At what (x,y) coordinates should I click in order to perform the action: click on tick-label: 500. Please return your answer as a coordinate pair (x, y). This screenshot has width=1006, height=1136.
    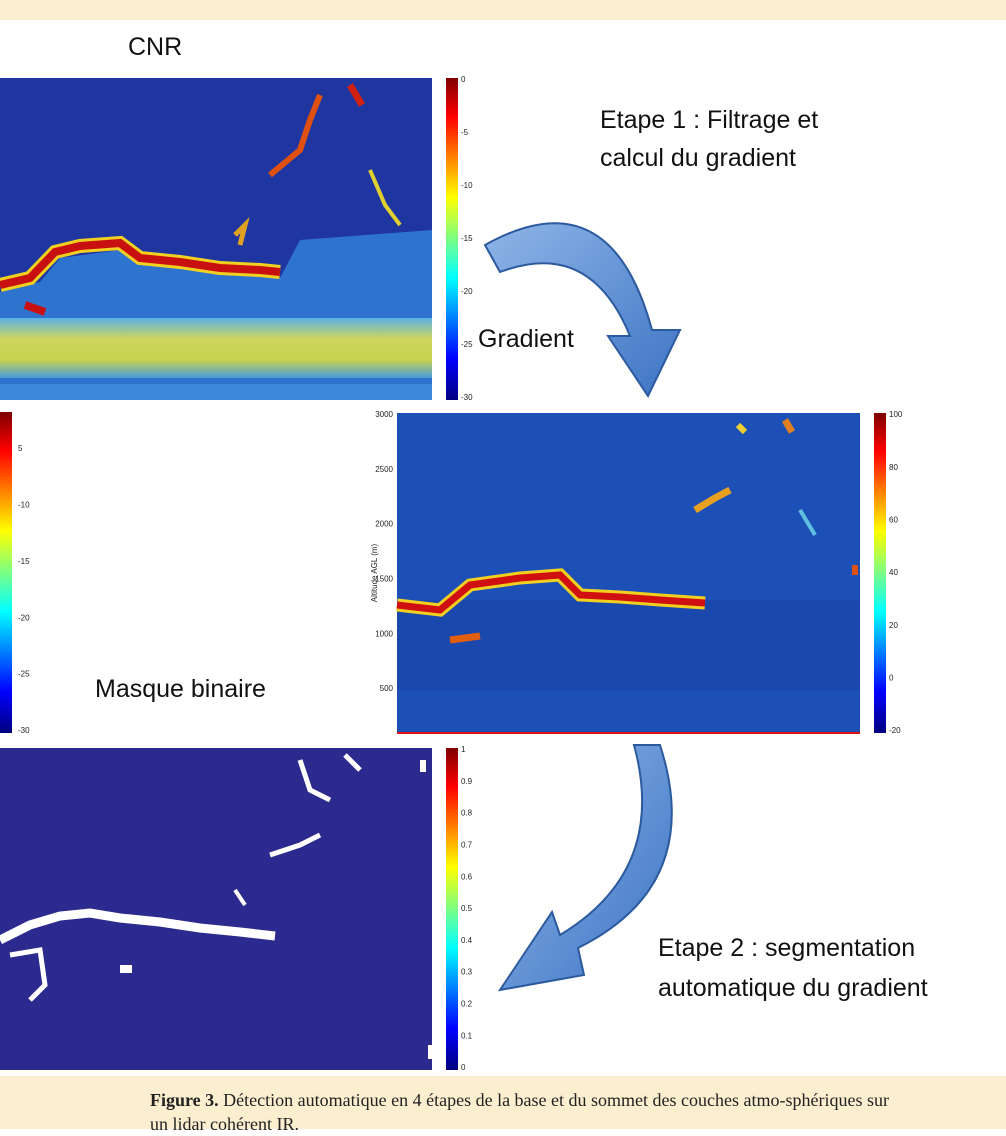
    Looking at the image, I should click on (387, 688).